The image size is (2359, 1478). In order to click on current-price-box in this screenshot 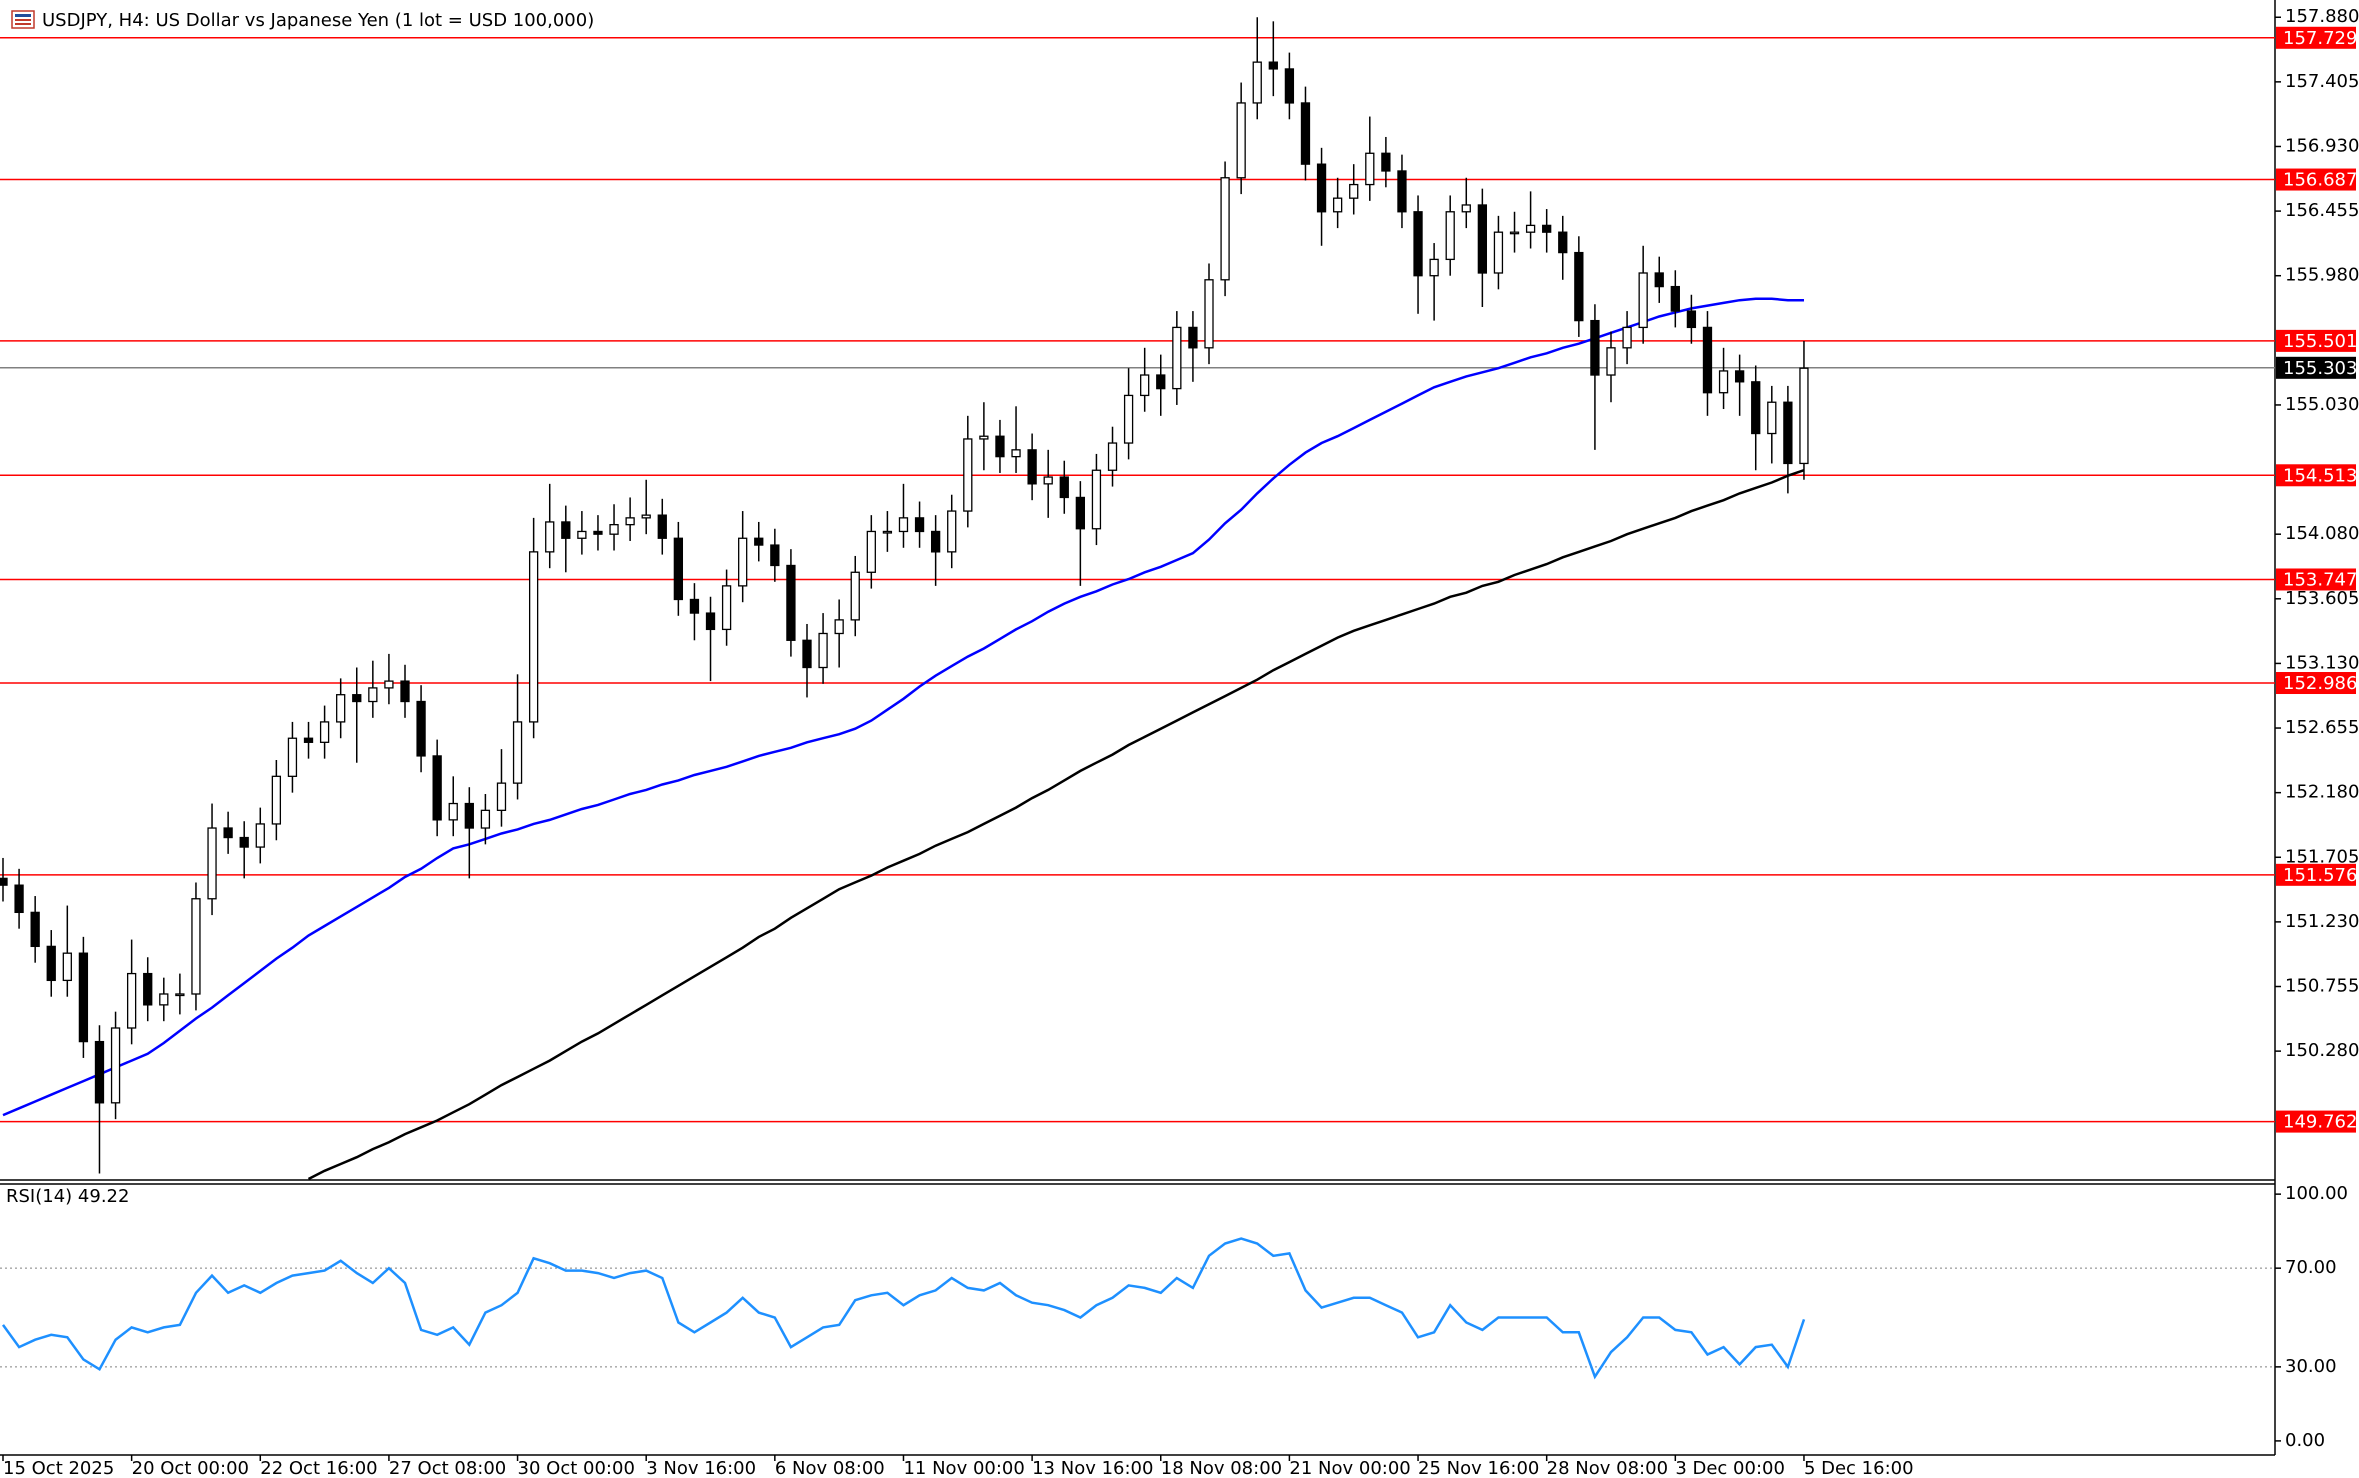, I will do `click(2316, 367)`.